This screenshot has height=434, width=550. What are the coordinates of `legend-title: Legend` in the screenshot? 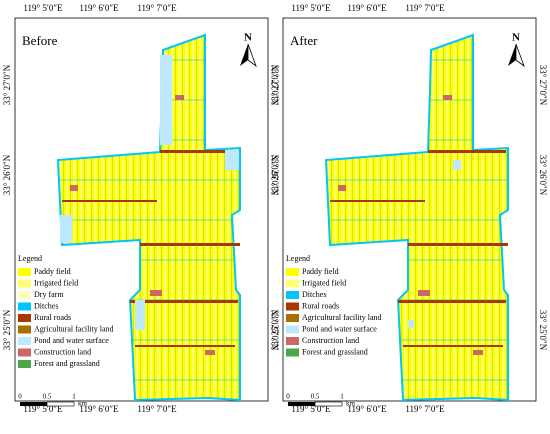 It's located at (30, 258).